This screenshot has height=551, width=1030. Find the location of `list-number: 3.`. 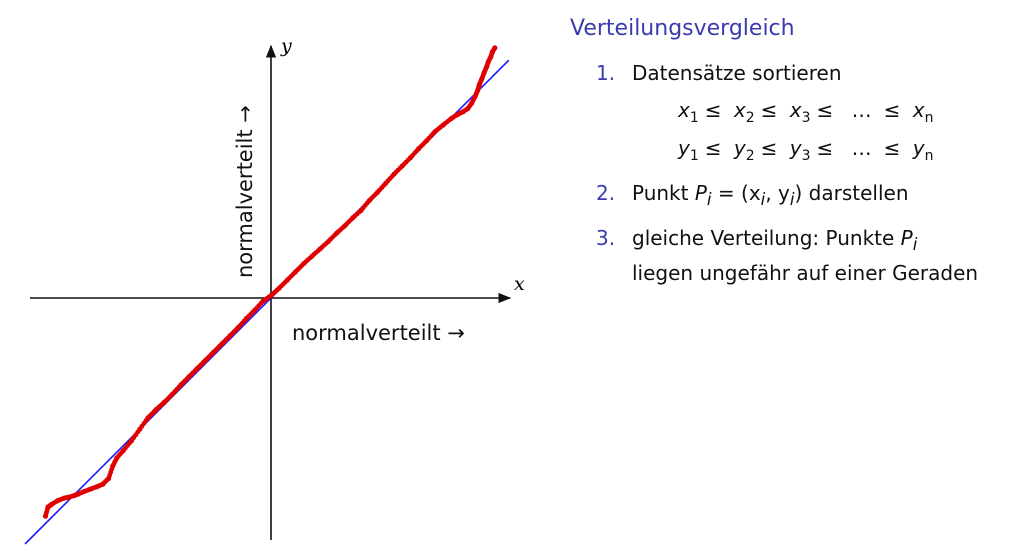

list-number: 3. is located at coordinates (606, 238).